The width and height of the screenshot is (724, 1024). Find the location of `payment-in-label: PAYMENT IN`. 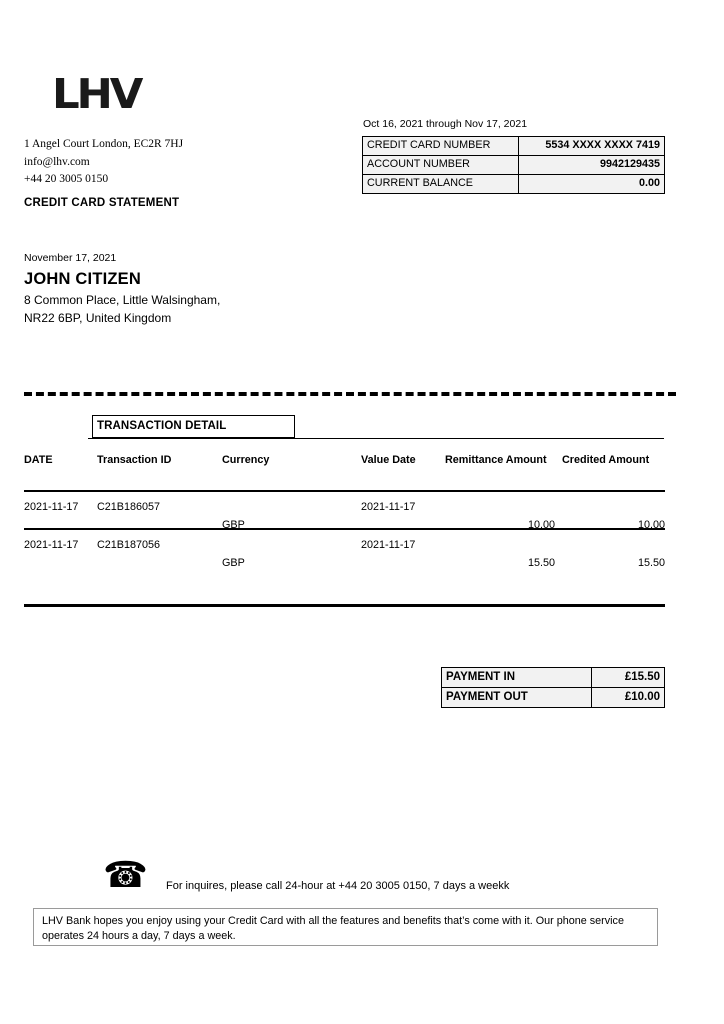

payment-in-label: PAYMENT IN is located at coordinates (516, 677).